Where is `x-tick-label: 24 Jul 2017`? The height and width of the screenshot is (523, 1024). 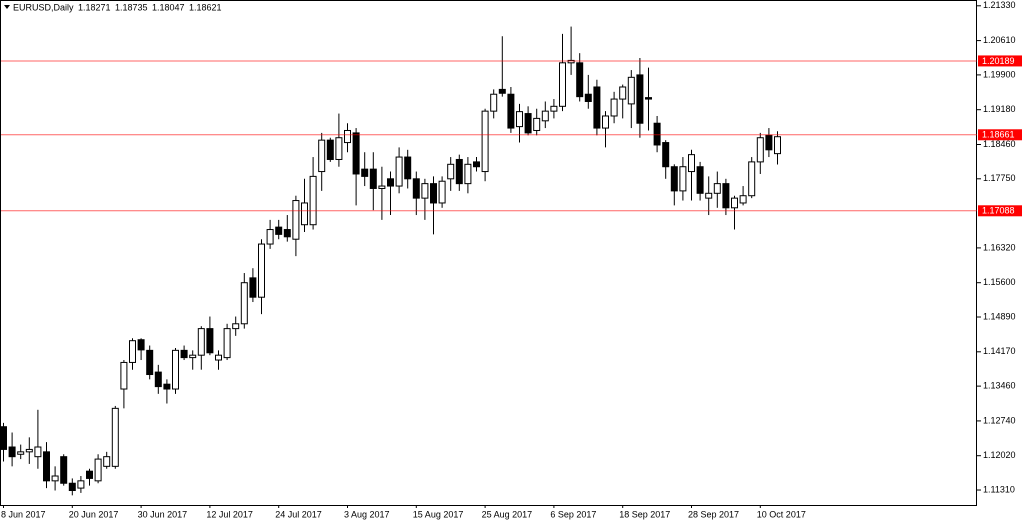 x-tick-label: 24 Jul 2017 is located at coordinates (298, 514).